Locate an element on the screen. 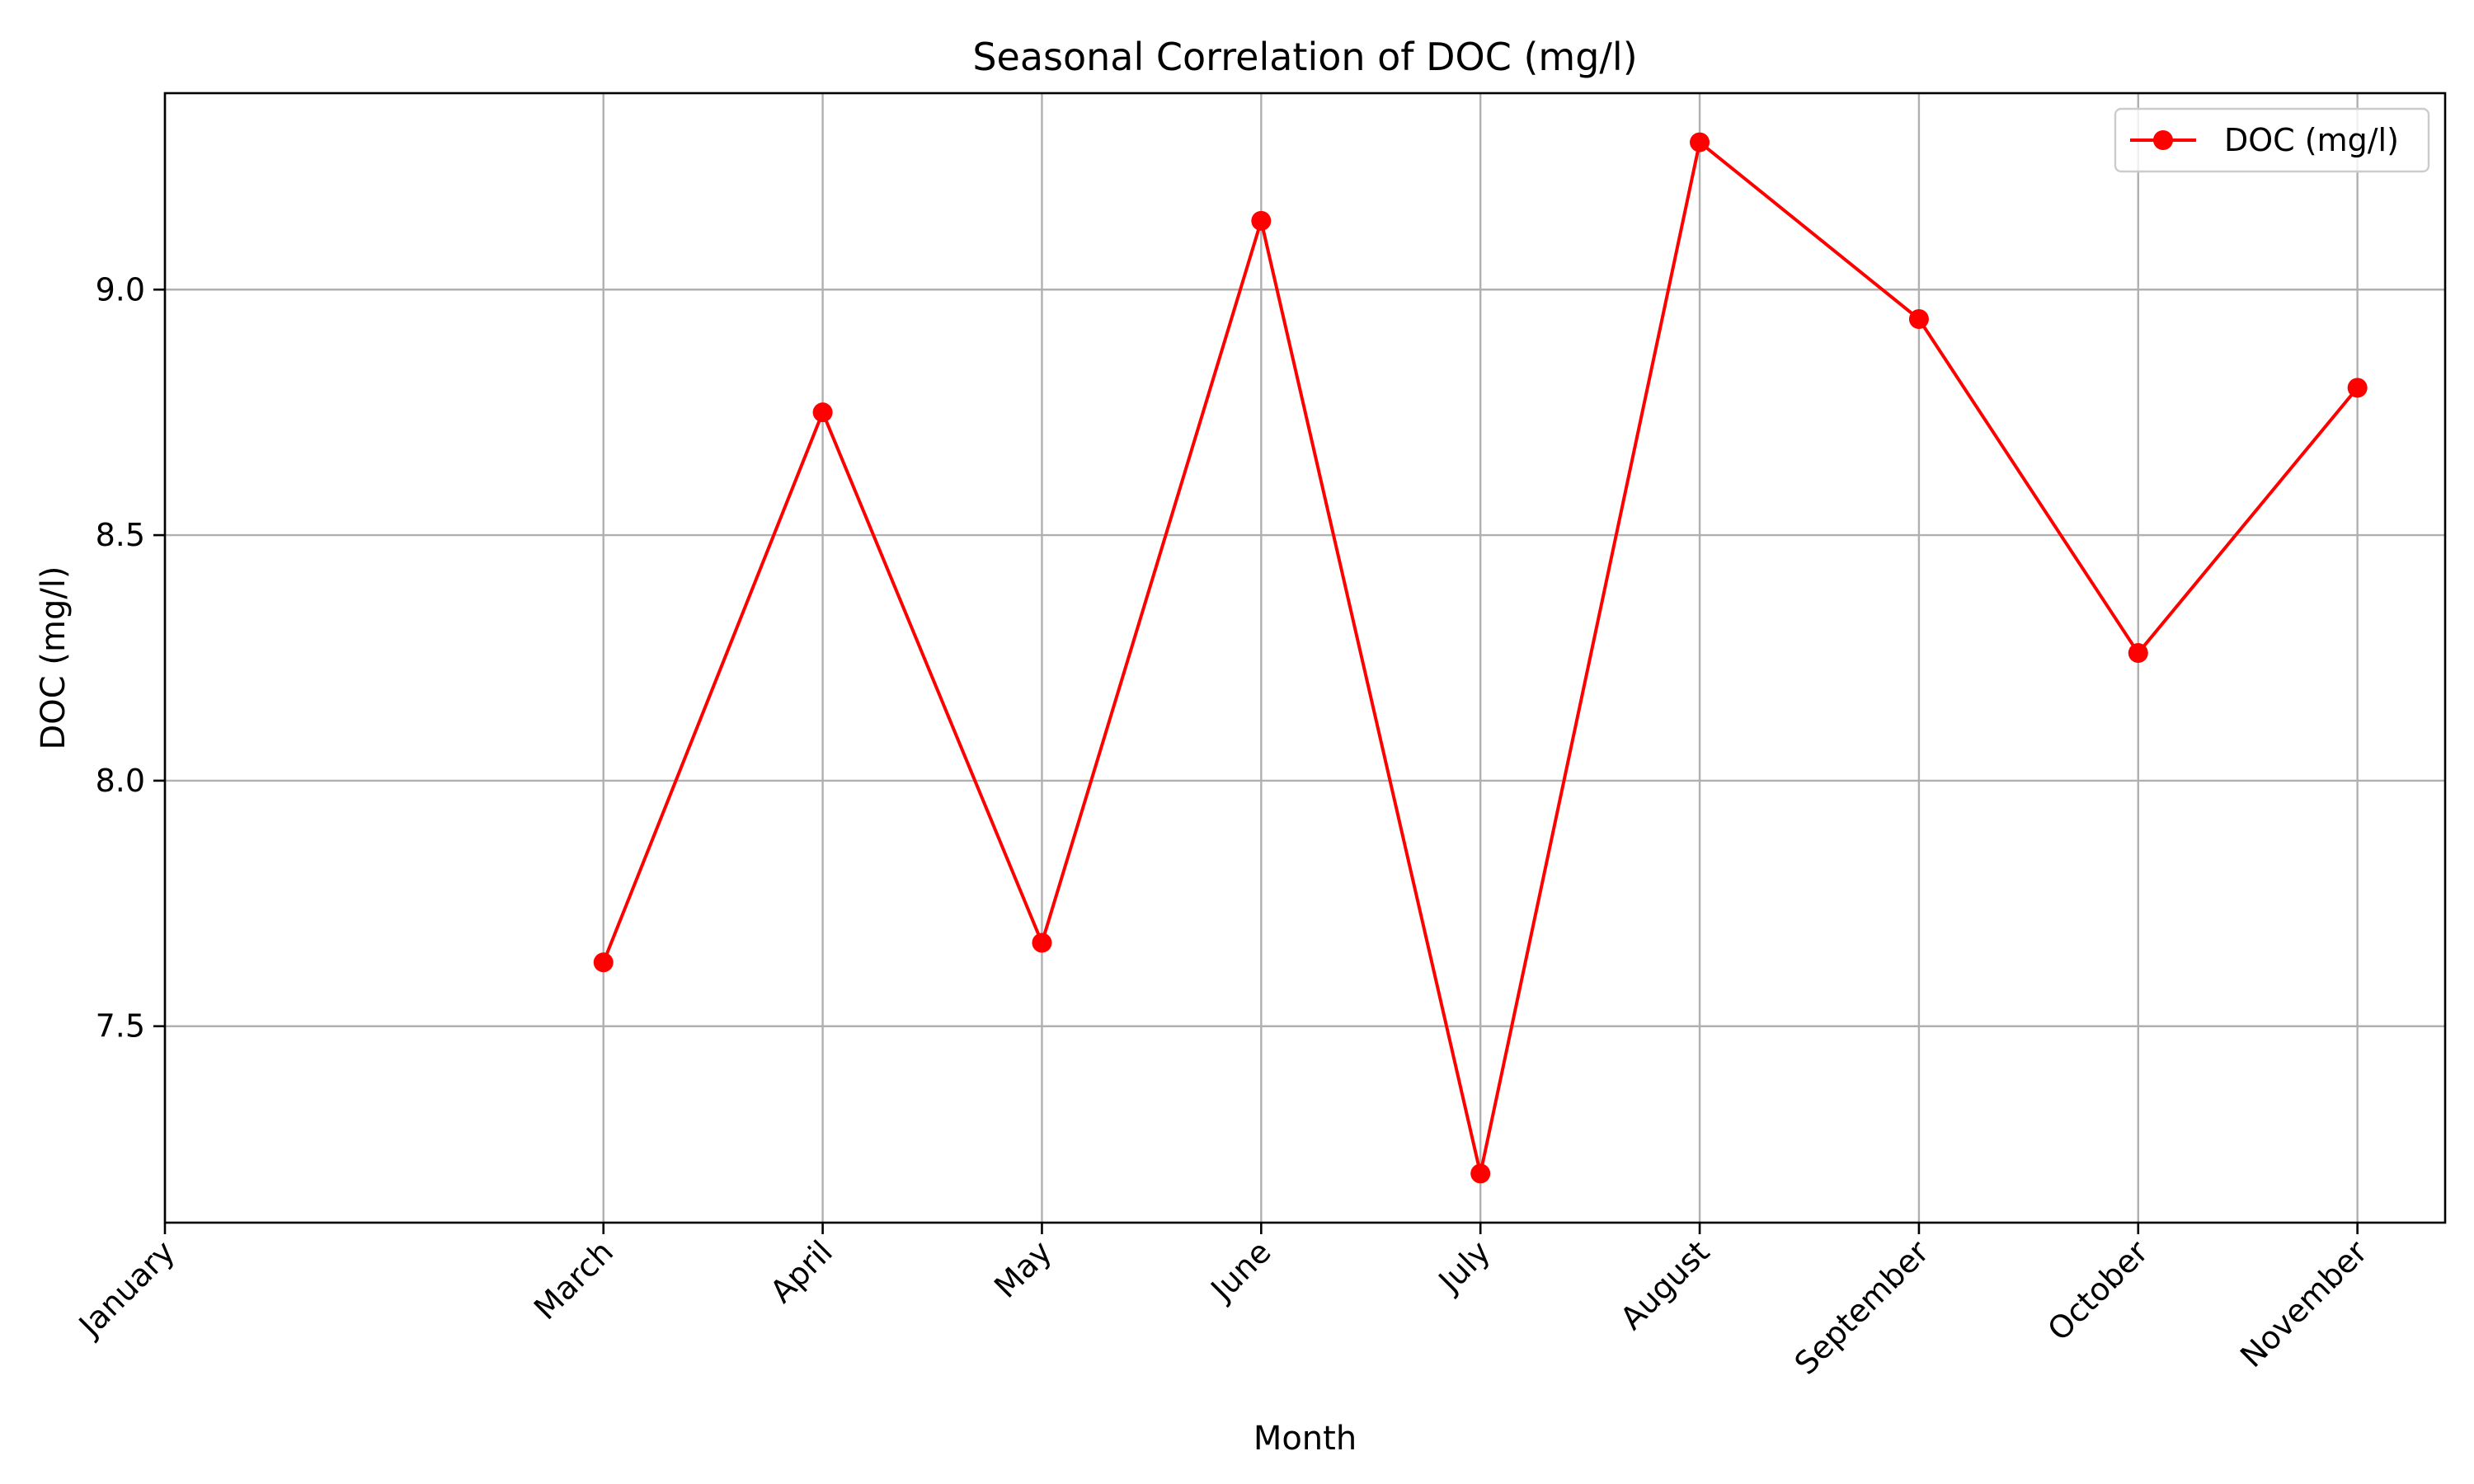  y-axis-title: DOC (mg/l) is located at coordinates (54, 657).